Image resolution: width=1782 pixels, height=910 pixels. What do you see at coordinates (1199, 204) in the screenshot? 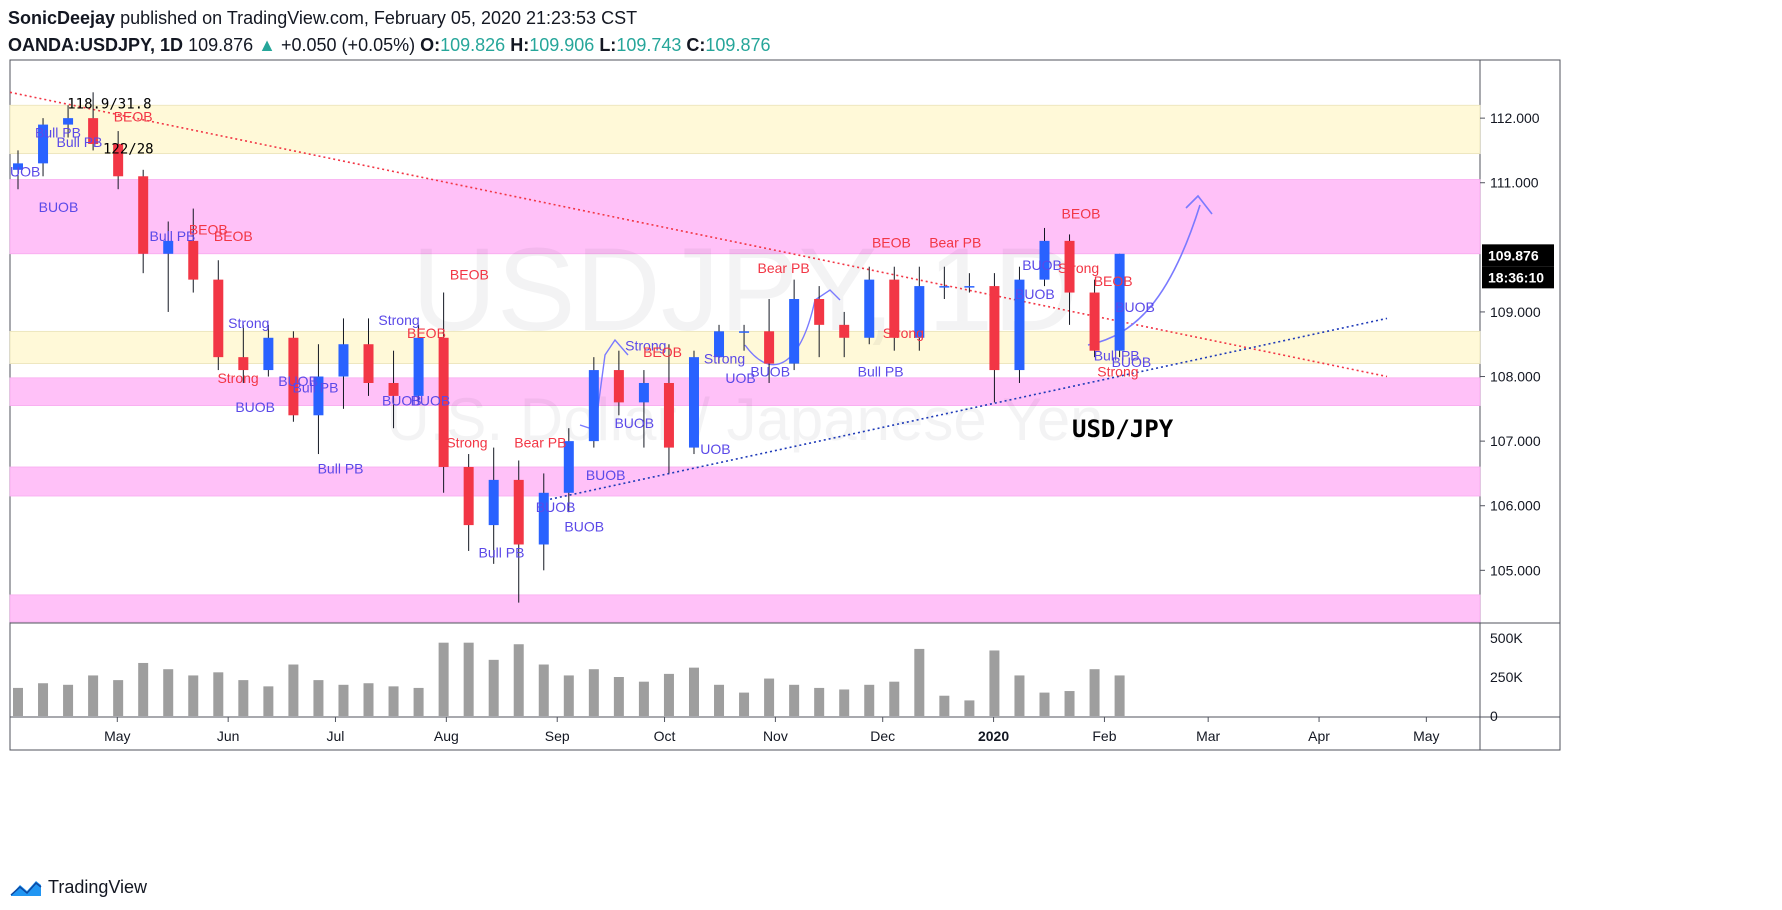
I see `projection-arrowhead-icon` at bounding box center [1199, 204].